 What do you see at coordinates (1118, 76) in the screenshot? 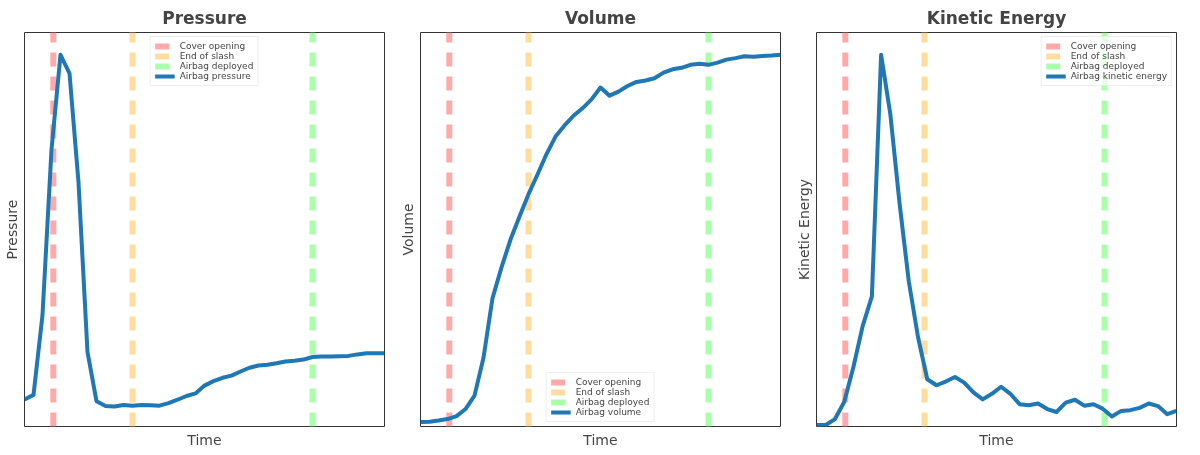
I see `legend-label: Airbag kinetic energy` at bounding box center [1118, 76].